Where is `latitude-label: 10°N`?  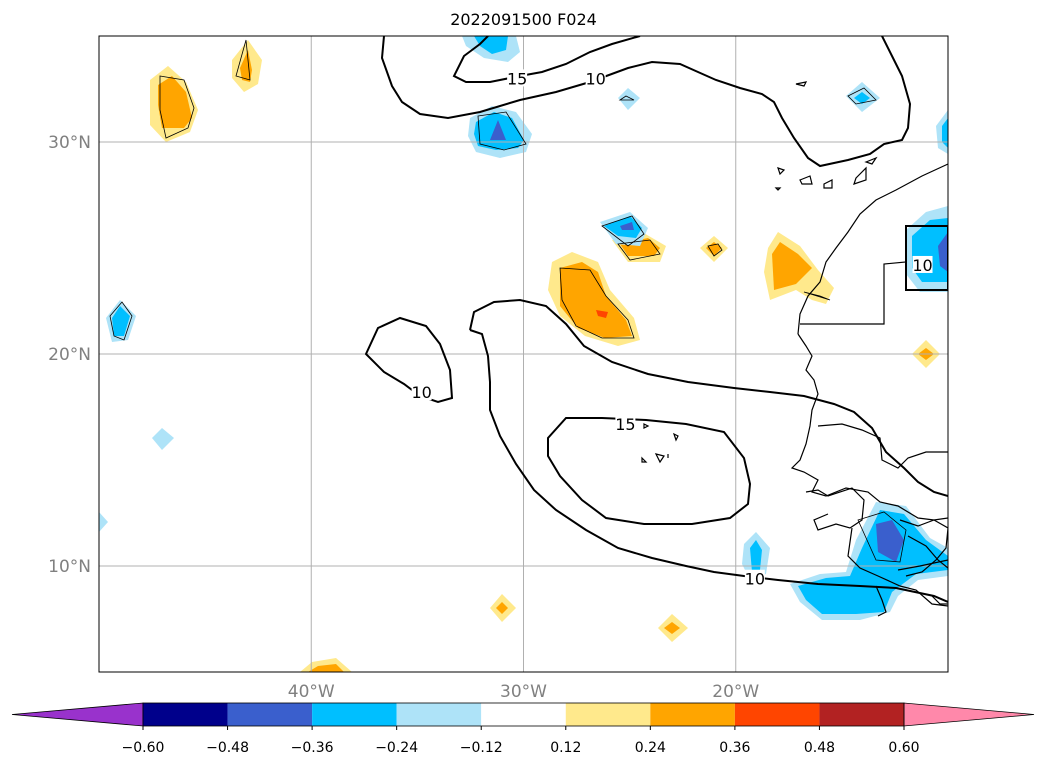
latitude-label: 10°N is located at coordinates (69, 567).